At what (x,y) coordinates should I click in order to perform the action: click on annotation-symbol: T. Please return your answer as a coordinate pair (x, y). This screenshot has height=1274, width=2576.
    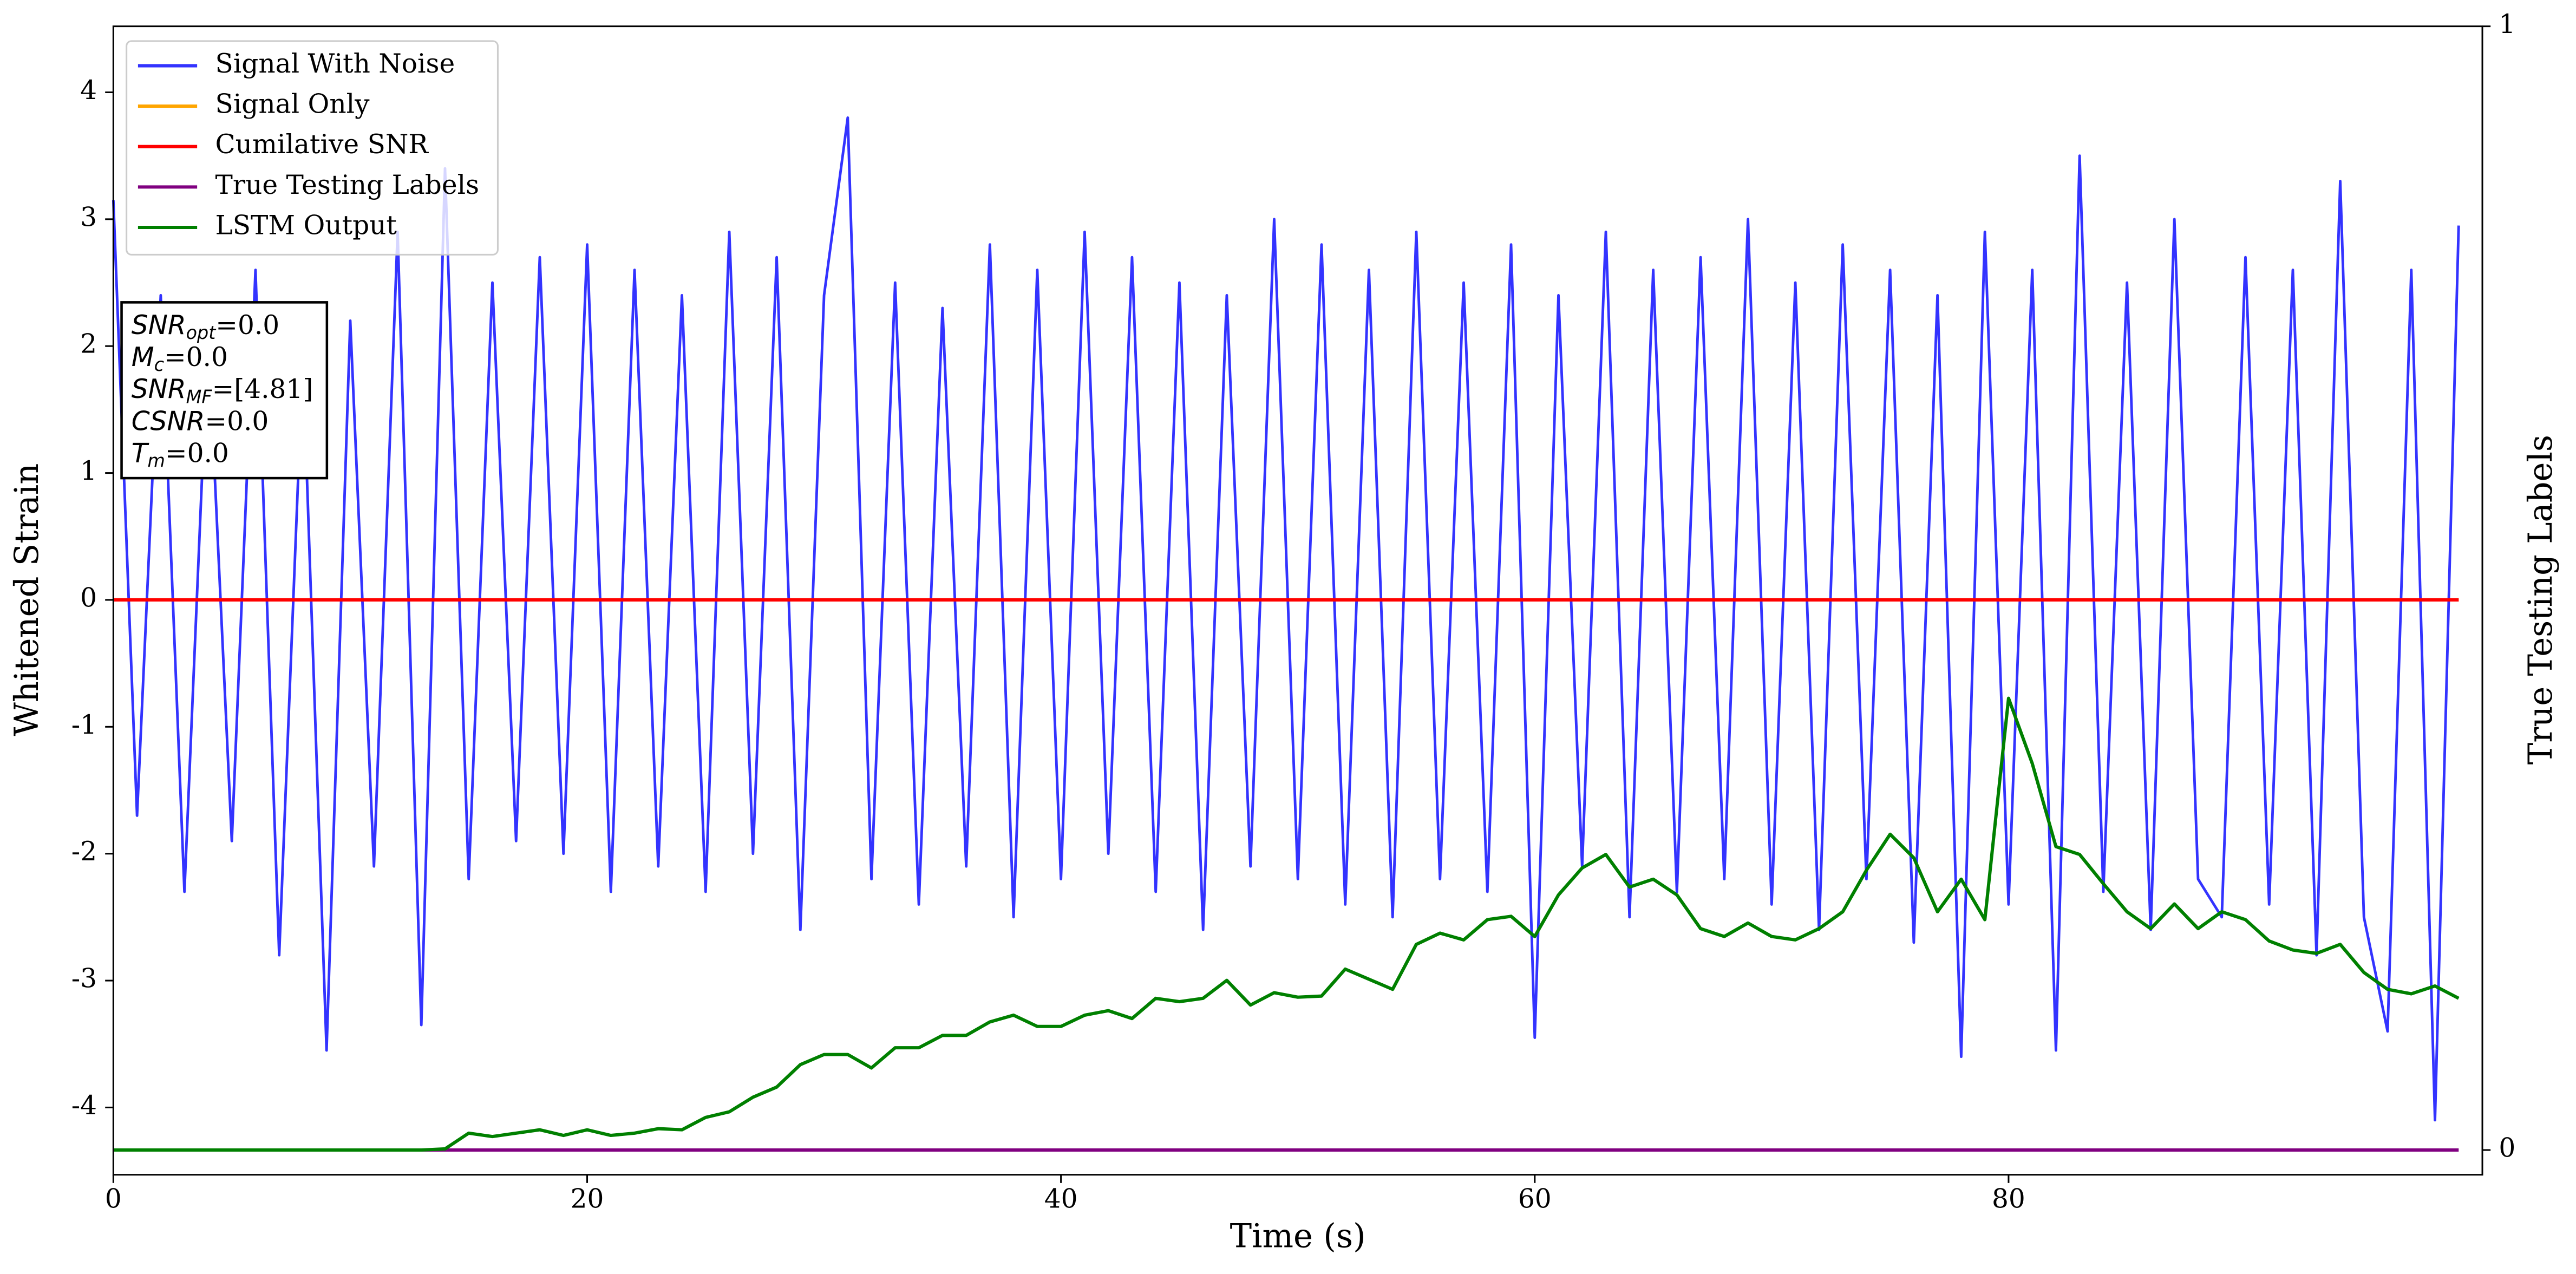
    Looking at the image, I should click on (140, 454).